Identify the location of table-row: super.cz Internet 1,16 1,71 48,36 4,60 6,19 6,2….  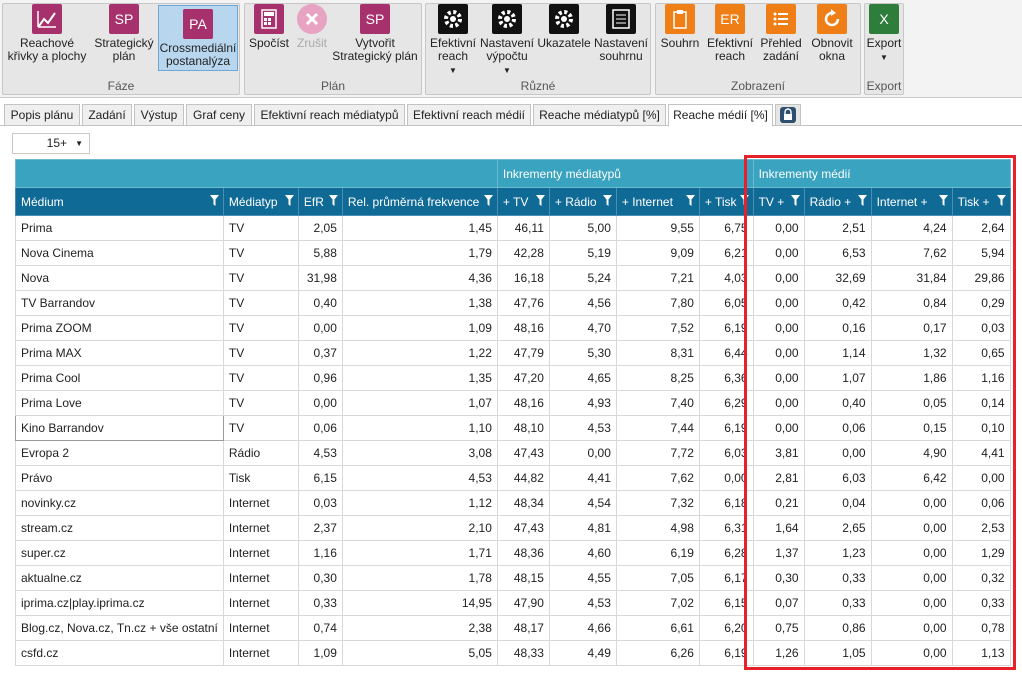
(513, 553).